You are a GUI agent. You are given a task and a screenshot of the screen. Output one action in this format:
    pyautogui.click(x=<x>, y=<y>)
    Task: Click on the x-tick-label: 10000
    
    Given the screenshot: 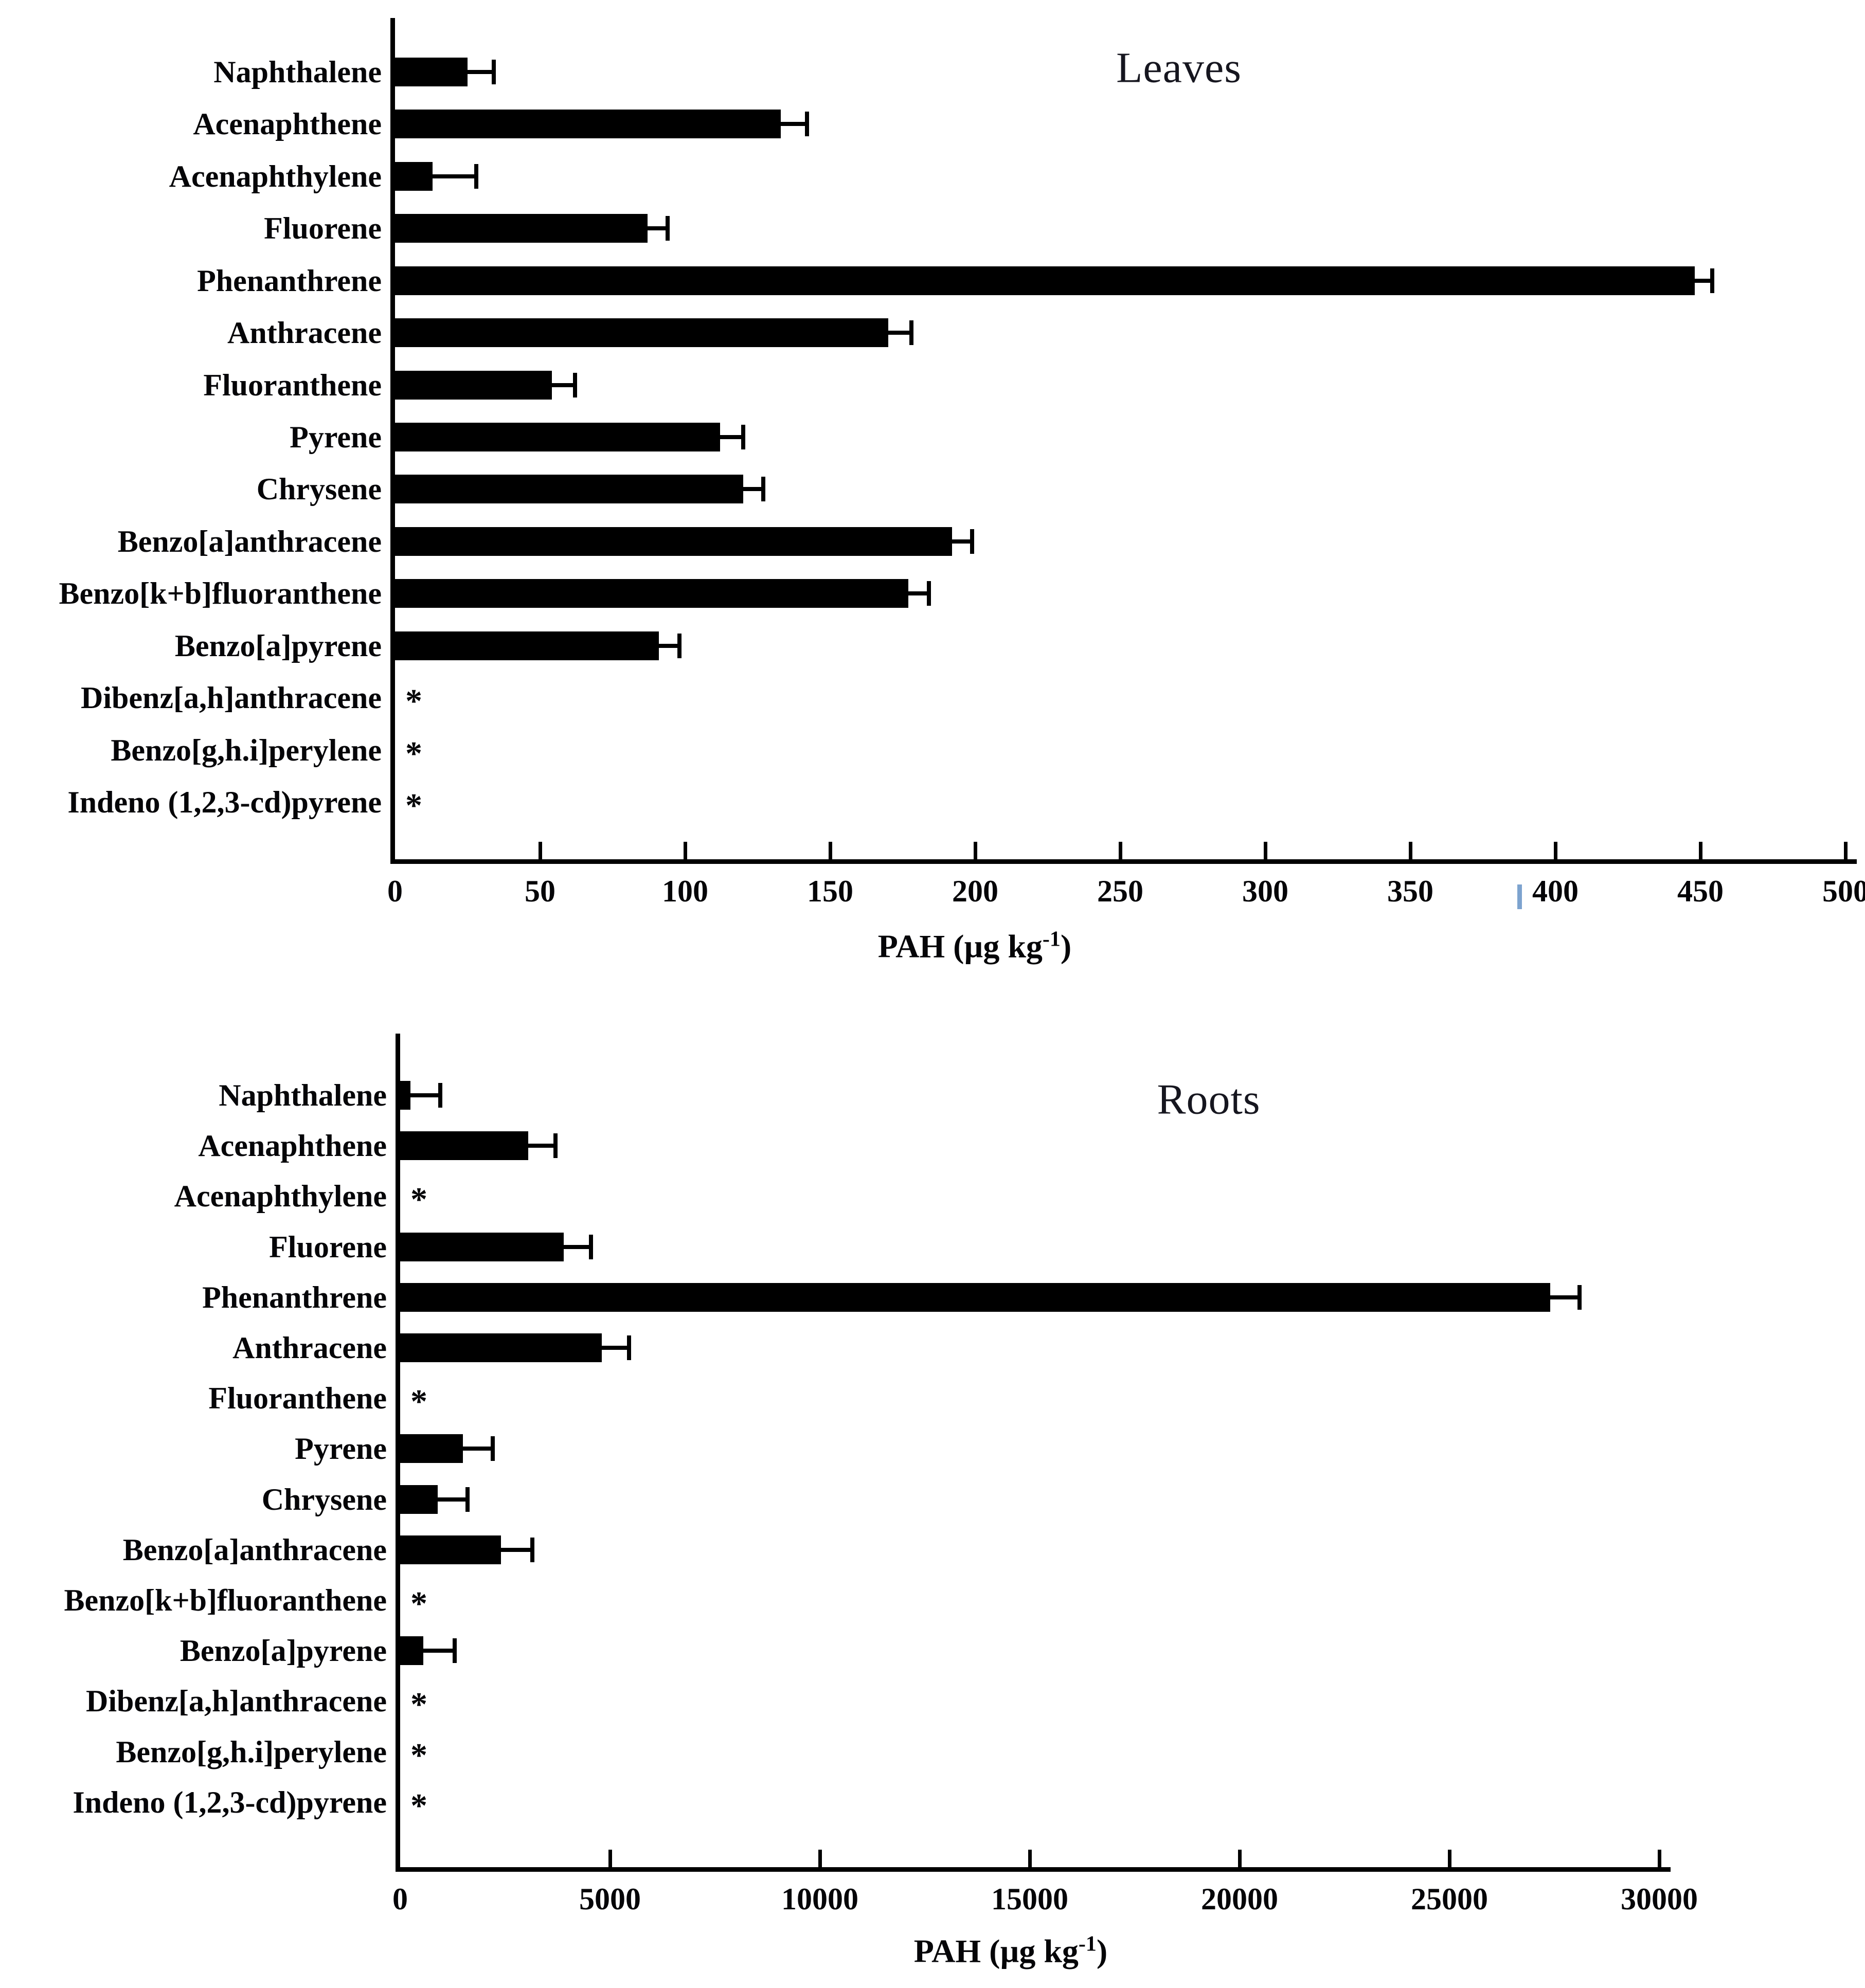 What is the action you would take?
    pyautogui.click(x=819, y=1899)
    